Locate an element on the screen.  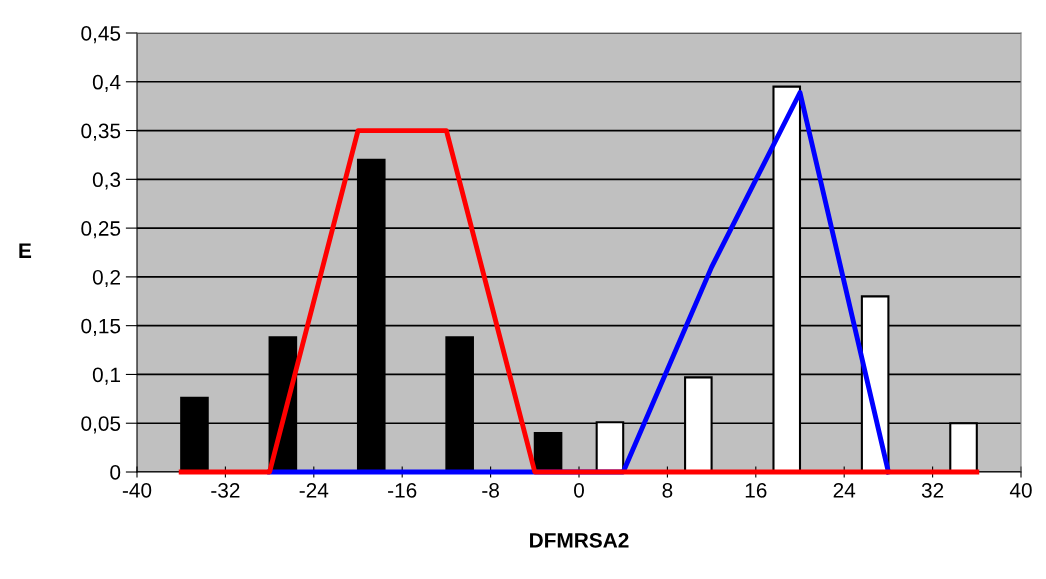
y-tick-label: 0,3 is located at coordinates (106, 181).